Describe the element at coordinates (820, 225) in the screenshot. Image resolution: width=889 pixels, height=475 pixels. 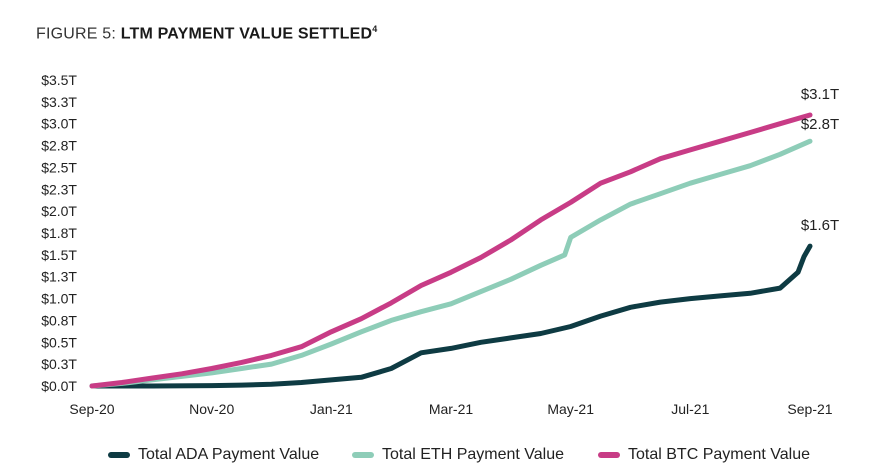
I see `series-end-label: $1.6T` at that location.